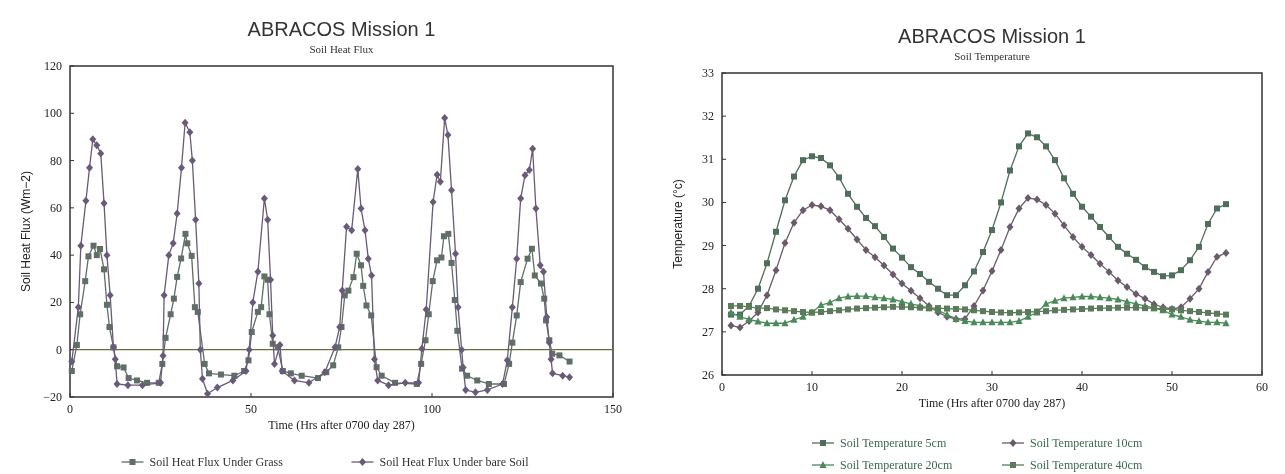  What do you see at coordinates (708, 116) in the screenshot?
I see `y-tick-label: 32` at bounding box center [708, 116].